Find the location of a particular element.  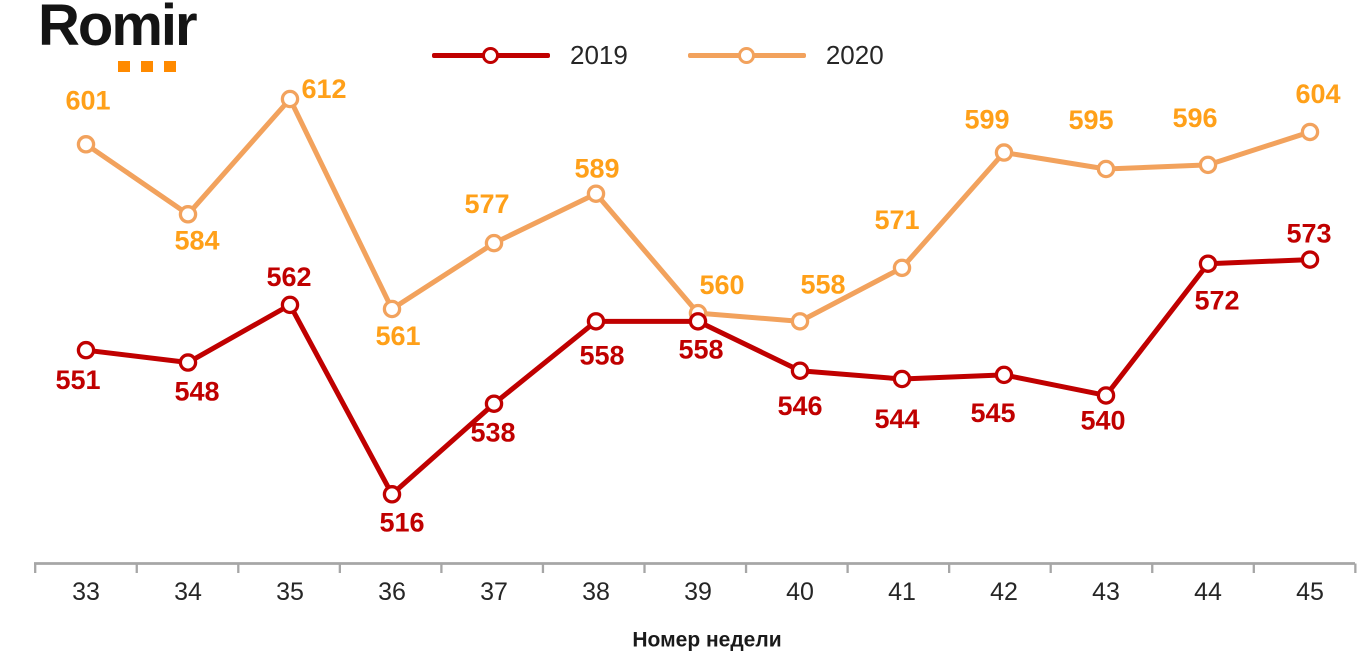

data-label-2020: 584 is located at coordinates (196, 240).